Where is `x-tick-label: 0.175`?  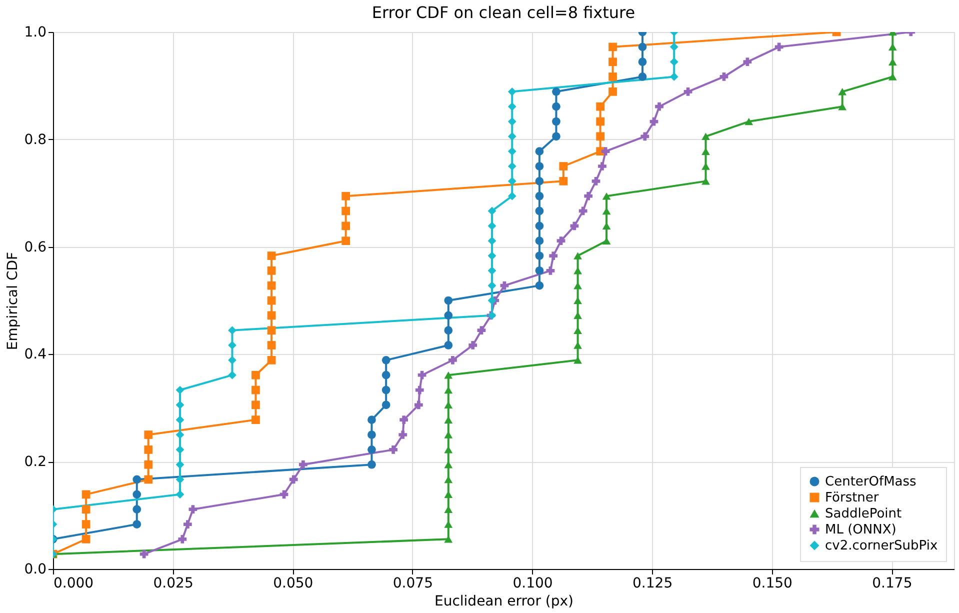 x-tick-label: 0.175 is located at coordinates (892, 584).